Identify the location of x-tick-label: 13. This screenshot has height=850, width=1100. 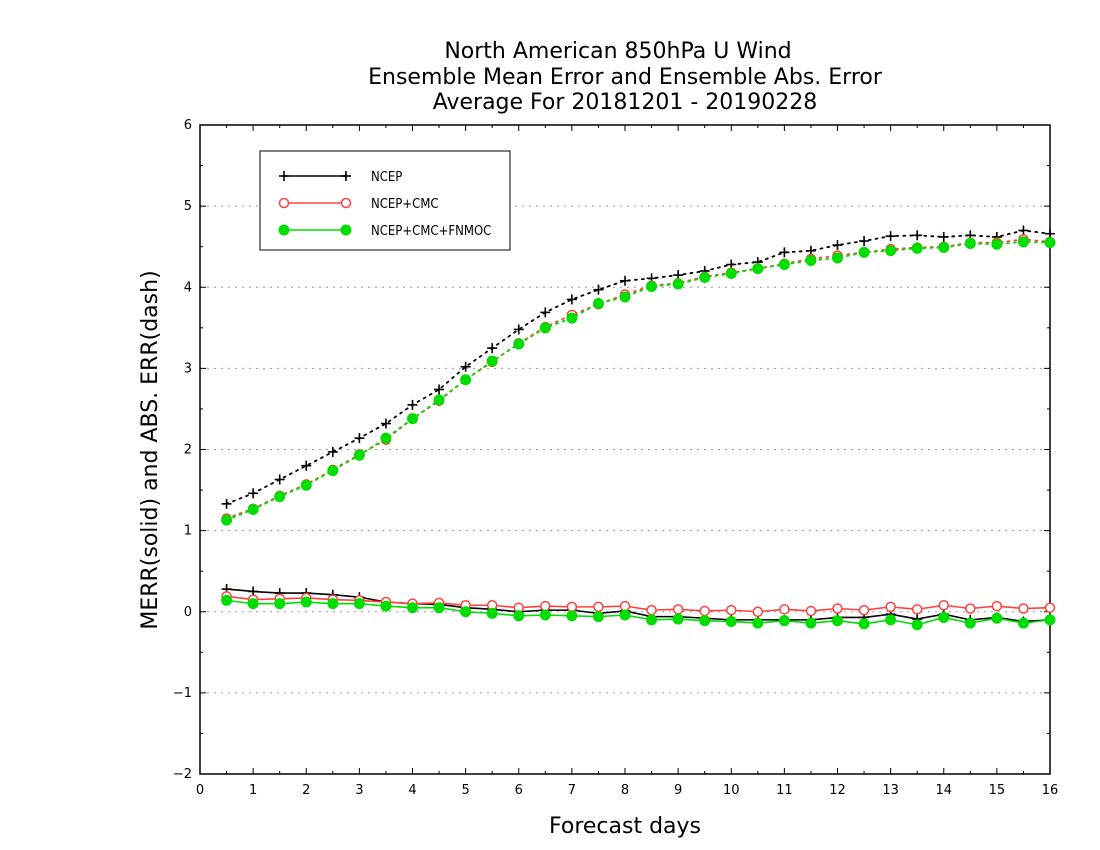
(890, 790).